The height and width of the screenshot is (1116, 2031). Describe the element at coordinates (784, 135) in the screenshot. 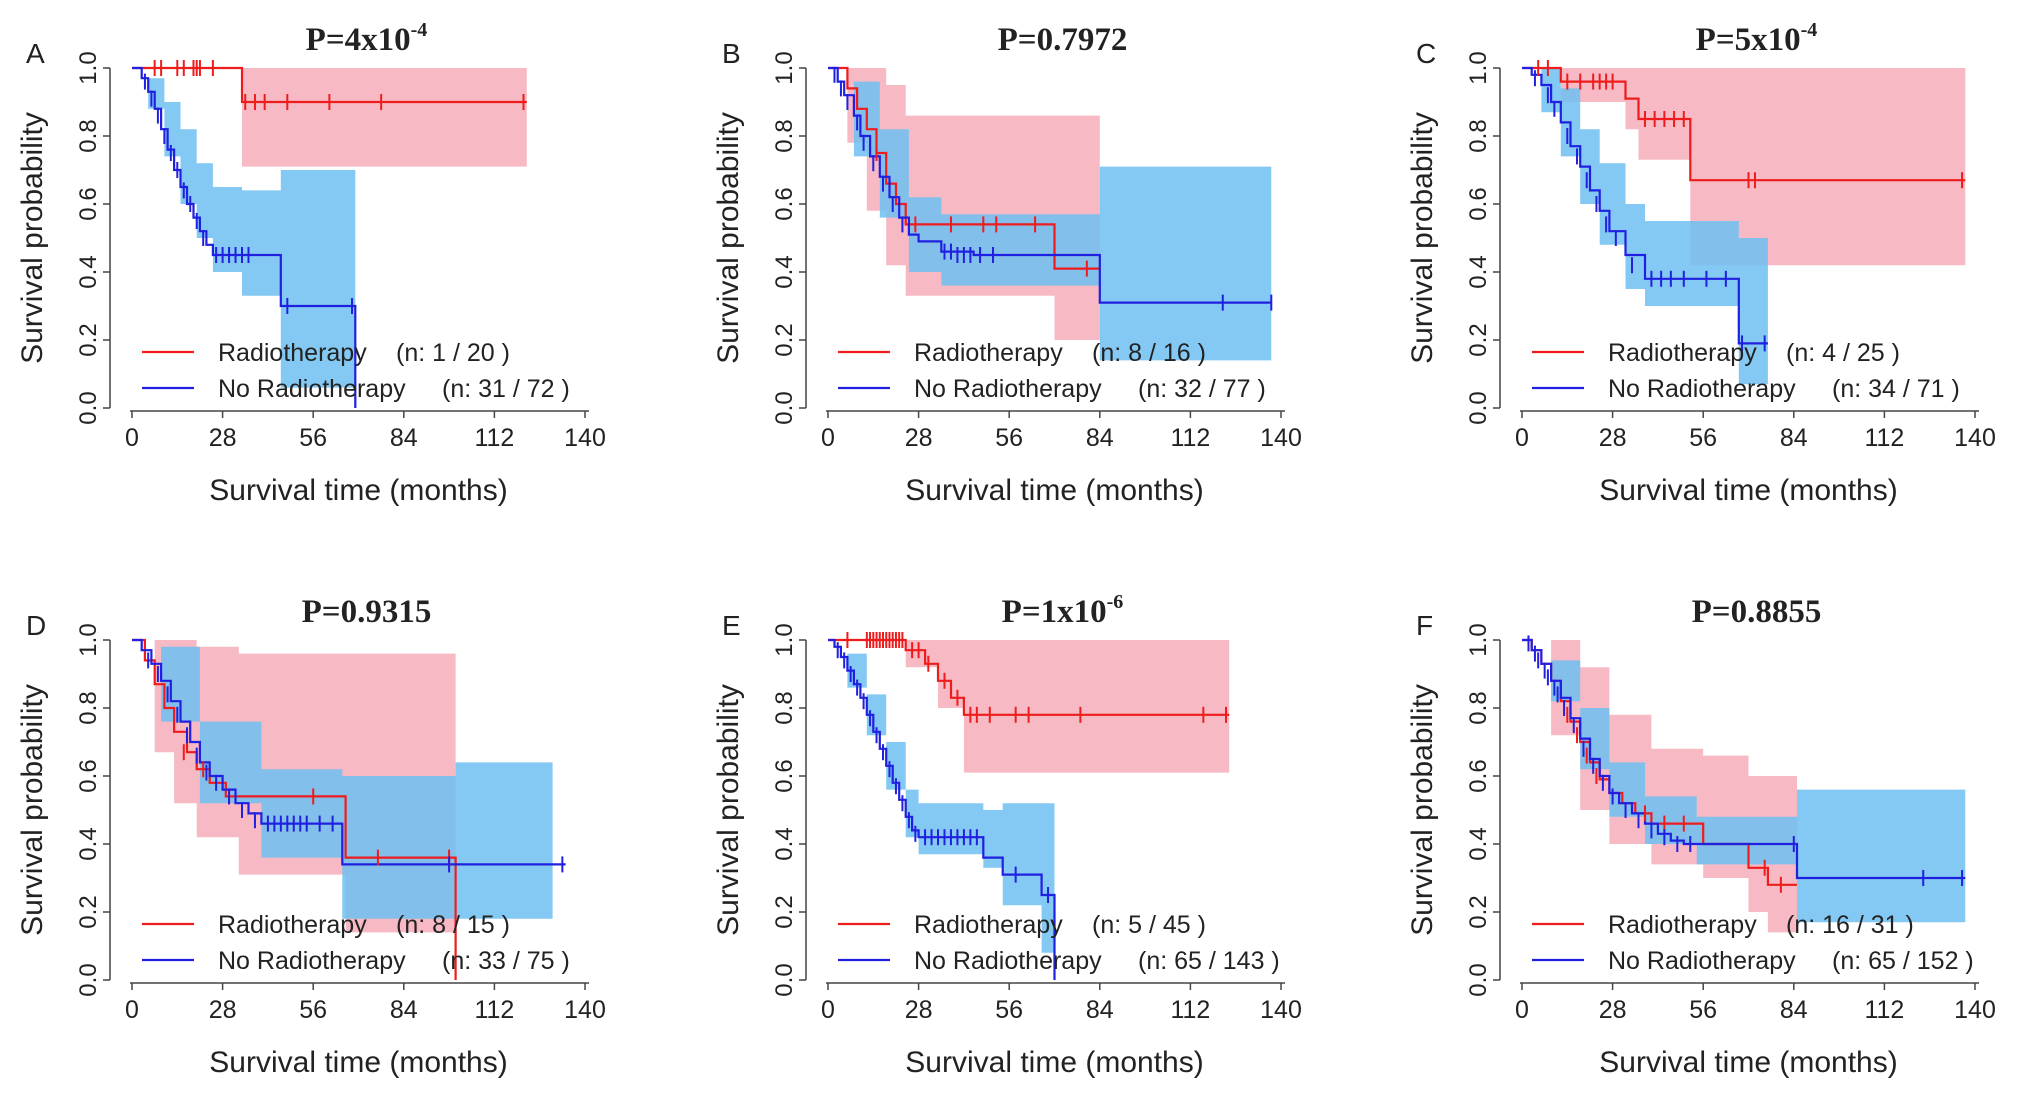

I see `y-tick-label: 0.8` at that location.